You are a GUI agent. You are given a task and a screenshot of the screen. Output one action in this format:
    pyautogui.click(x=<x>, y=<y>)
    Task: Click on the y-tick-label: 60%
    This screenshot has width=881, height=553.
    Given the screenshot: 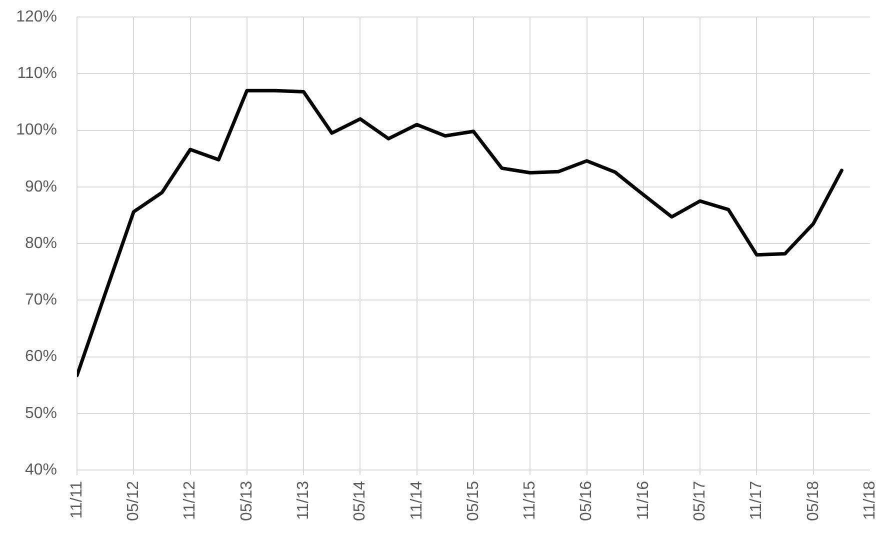 What is the action you would take?
    pyautogui.click(x=40, y=357)
    